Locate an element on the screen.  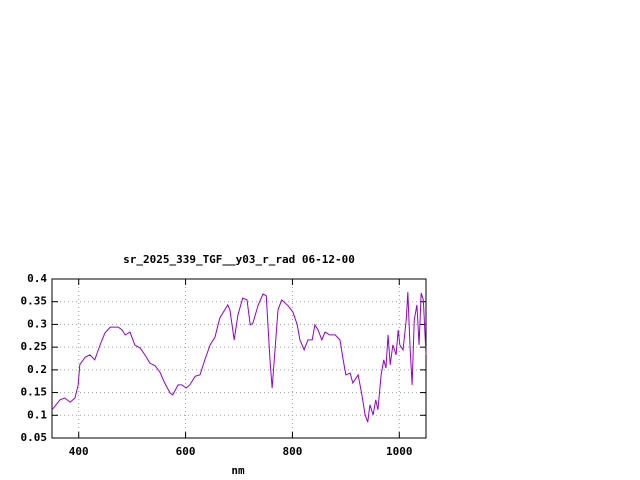
chart-title: sr_2025_339_TGF__y03_r_rad 06-12-00 is located at coordinates (239, 259).